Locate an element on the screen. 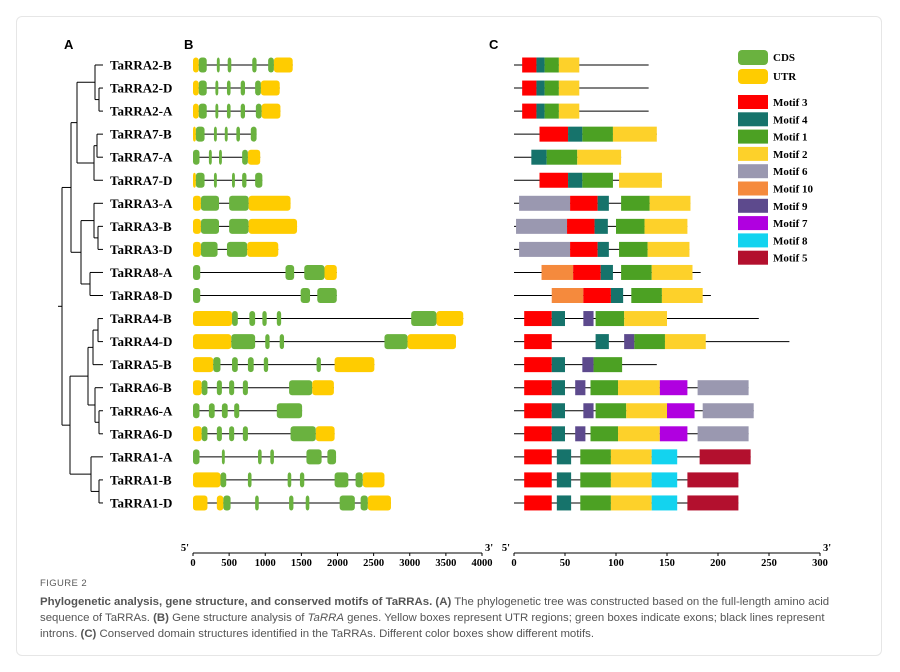  gene-label-tarra5-b: TaRRA5-B is located at coordinates (141, 364).